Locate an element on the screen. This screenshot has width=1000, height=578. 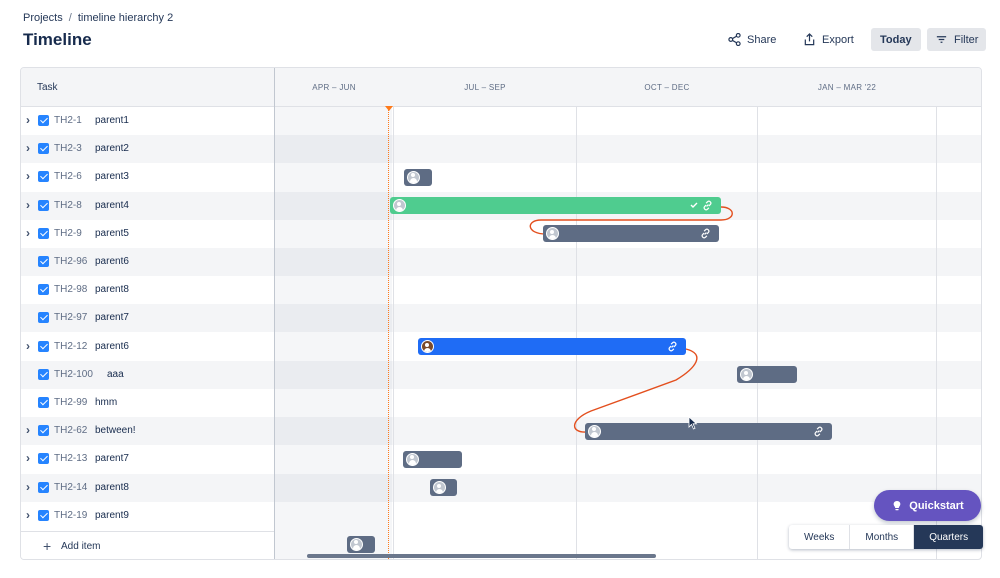
task-key: TH2-100 is located at coordinates (73, 374).